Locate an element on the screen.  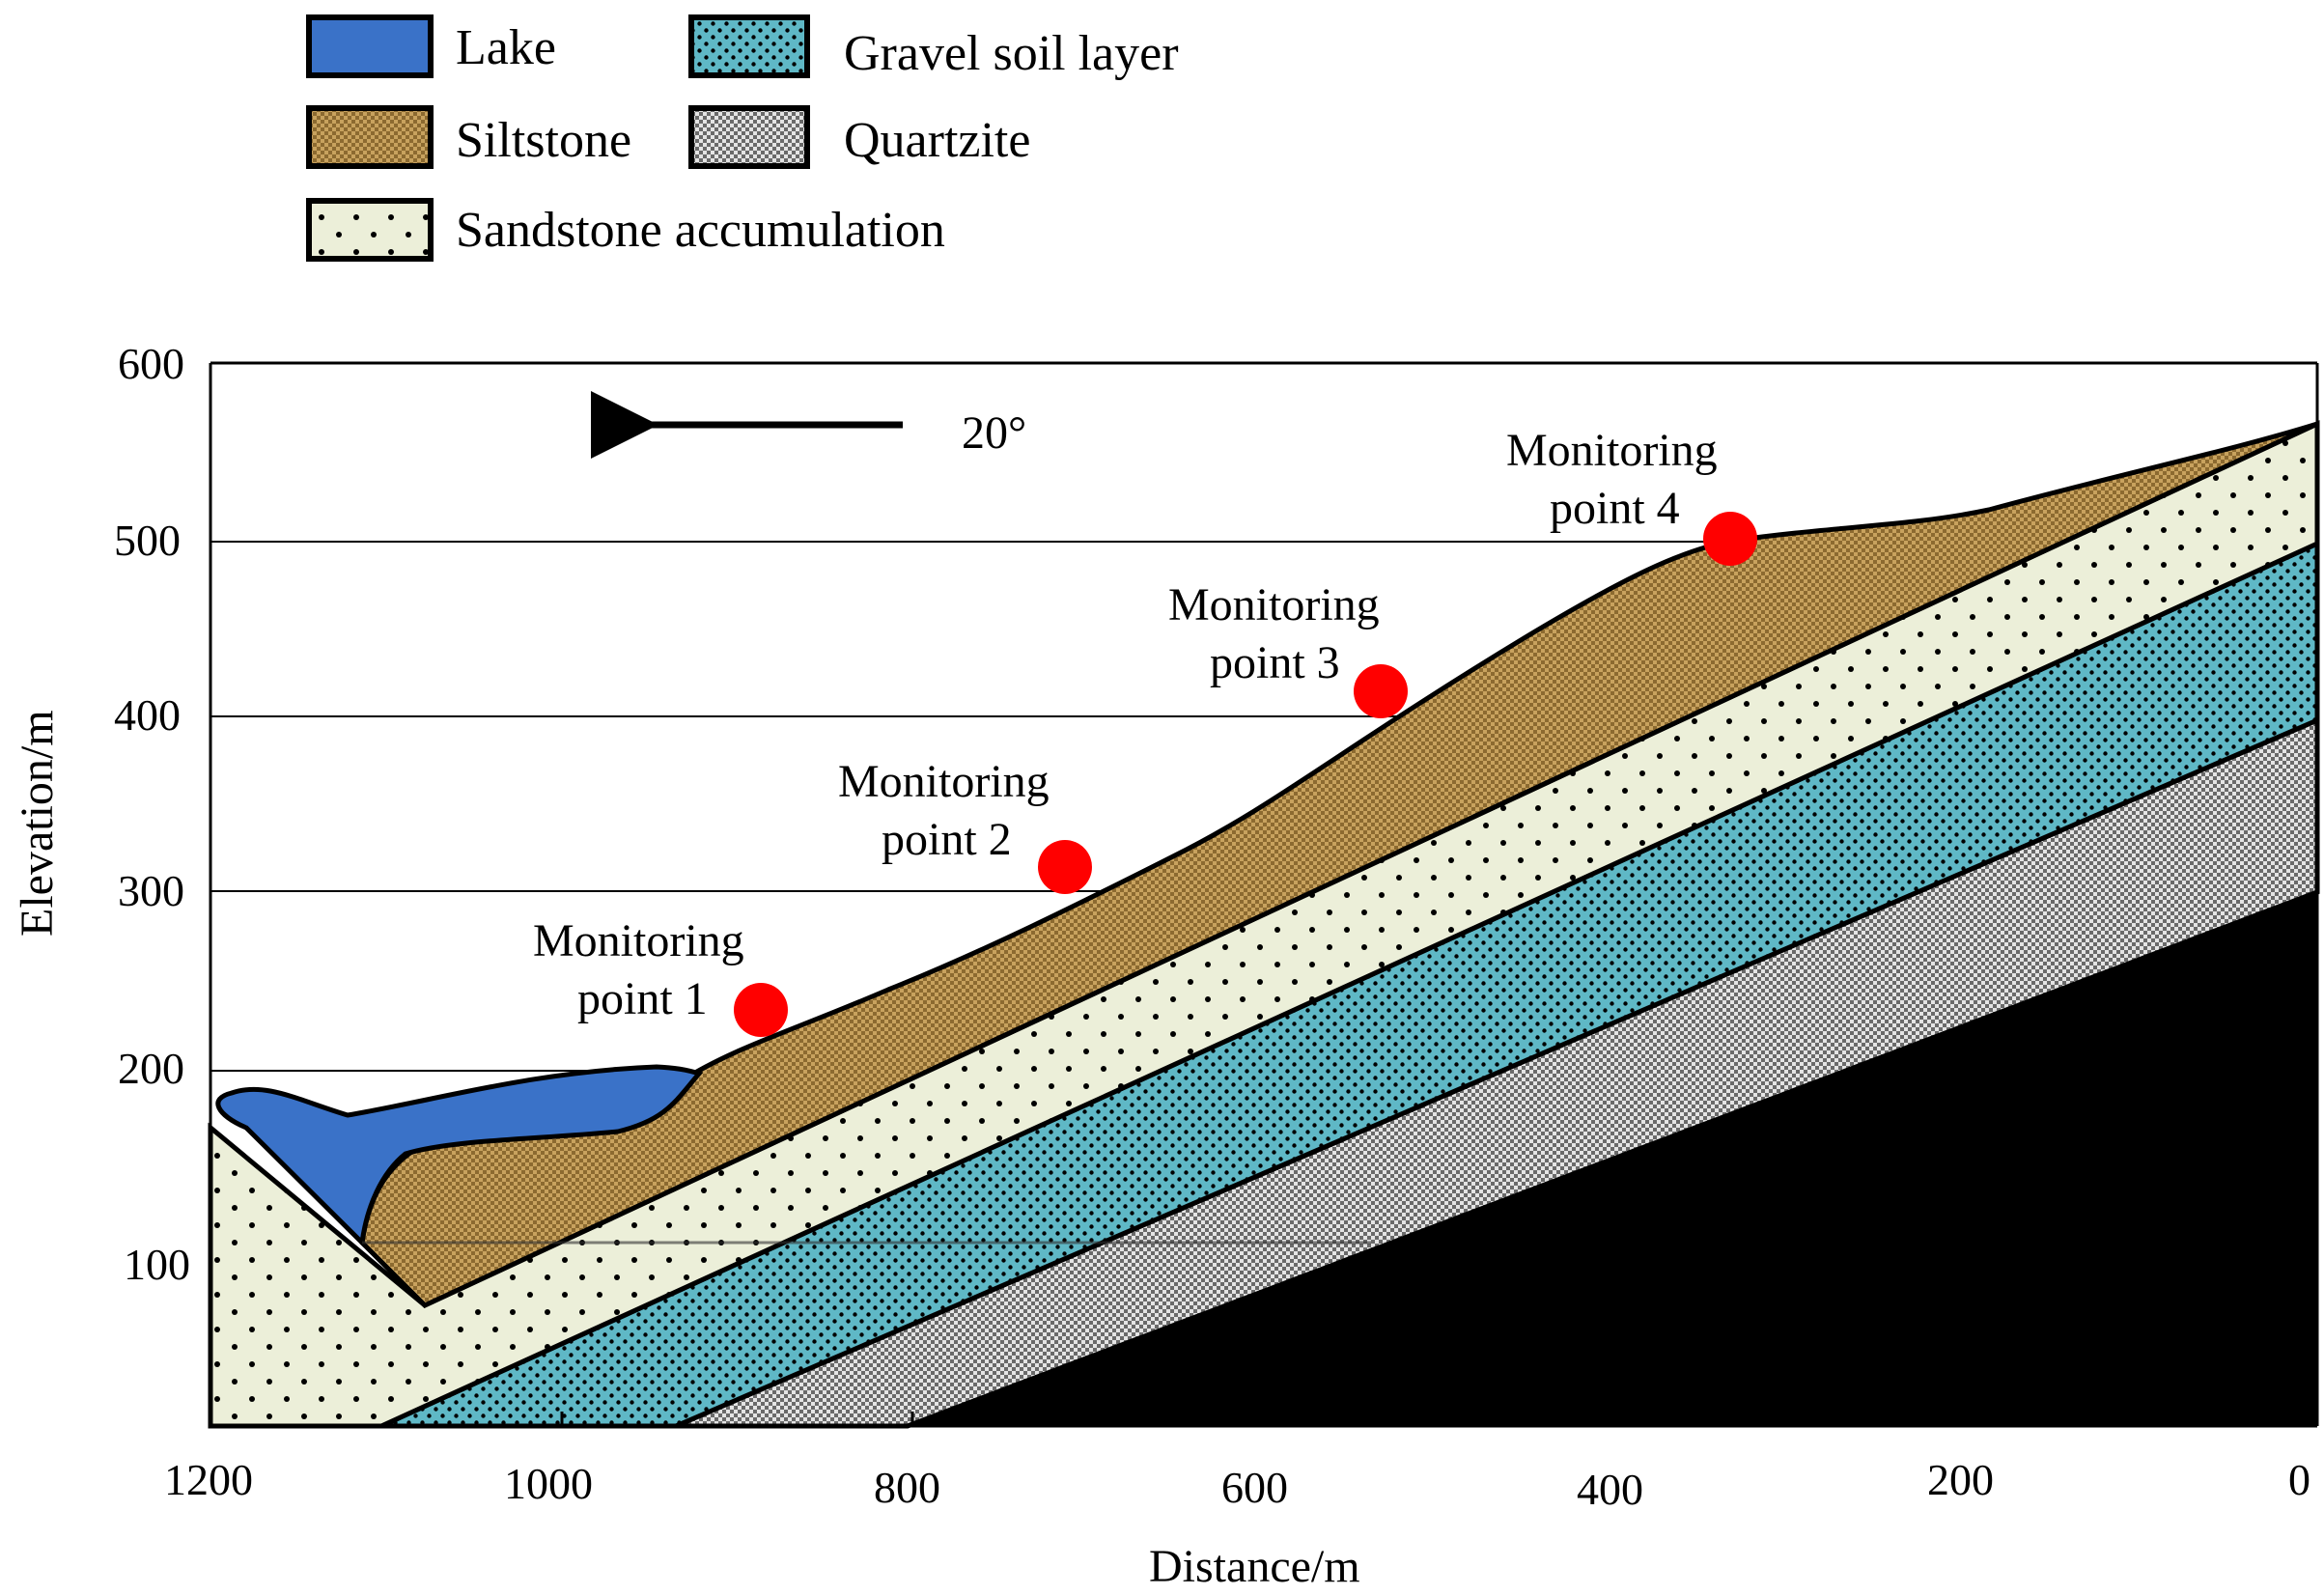
monitoring-point-1: Monitoring point 1 is located at coordinates (661, 976).